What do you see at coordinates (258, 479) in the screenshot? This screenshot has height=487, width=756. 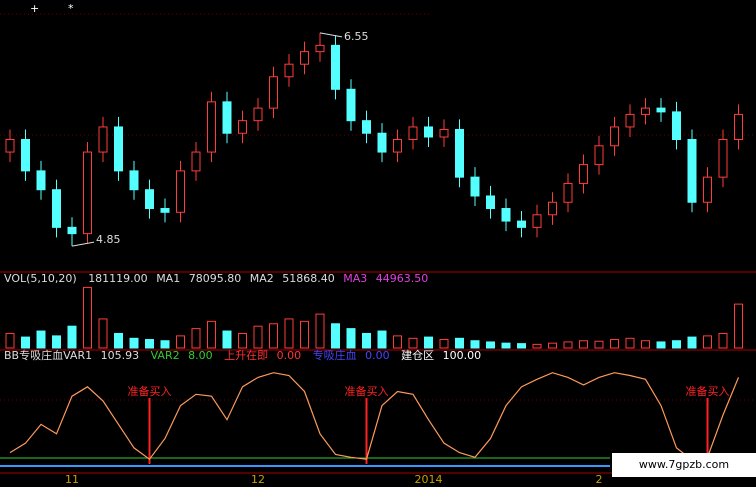 I see `x-tick-label: 12` at bounding box center [258, 479].